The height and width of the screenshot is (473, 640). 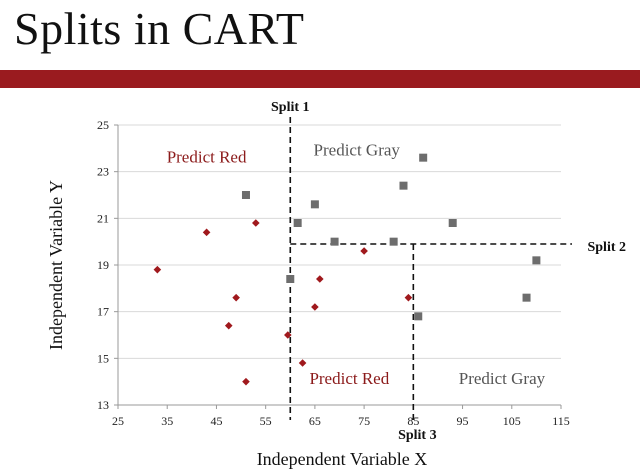 What do you see at coordinates (290, 107) in the screenshot?
I see `split-label: Split 1` at bounding box center [290, 107].